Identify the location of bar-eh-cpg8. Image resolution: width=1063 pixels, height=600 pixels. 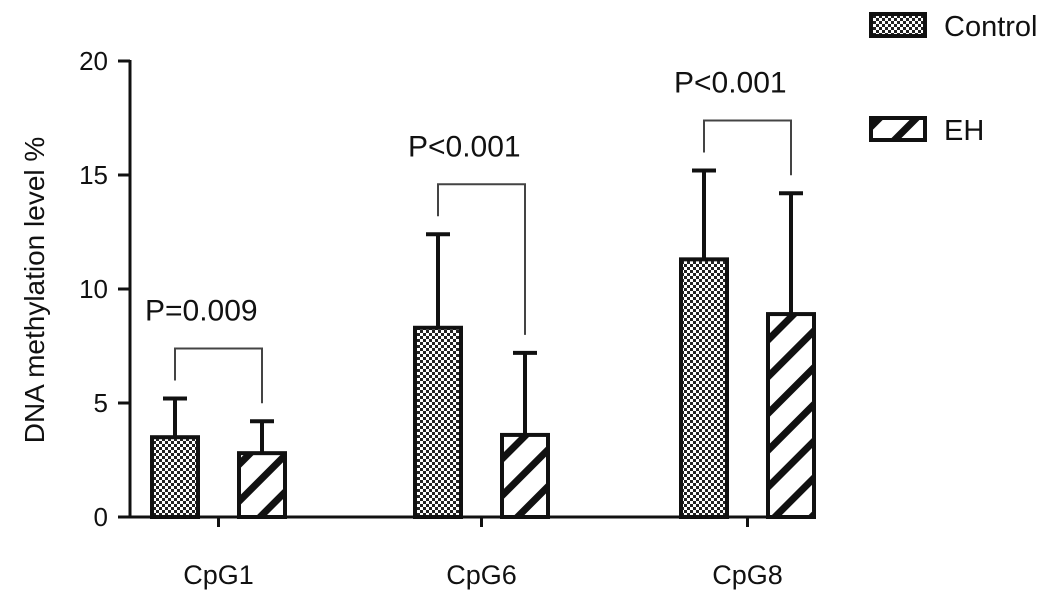
(791, 415).